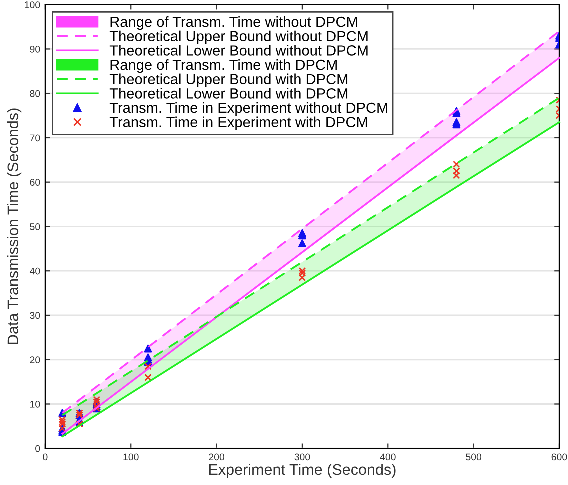 The image size is (568, 485). What do you see at coordinates (131, 457) in the screenshot?
I see `x-tick-label: 100` at bounding box center [131, 457].